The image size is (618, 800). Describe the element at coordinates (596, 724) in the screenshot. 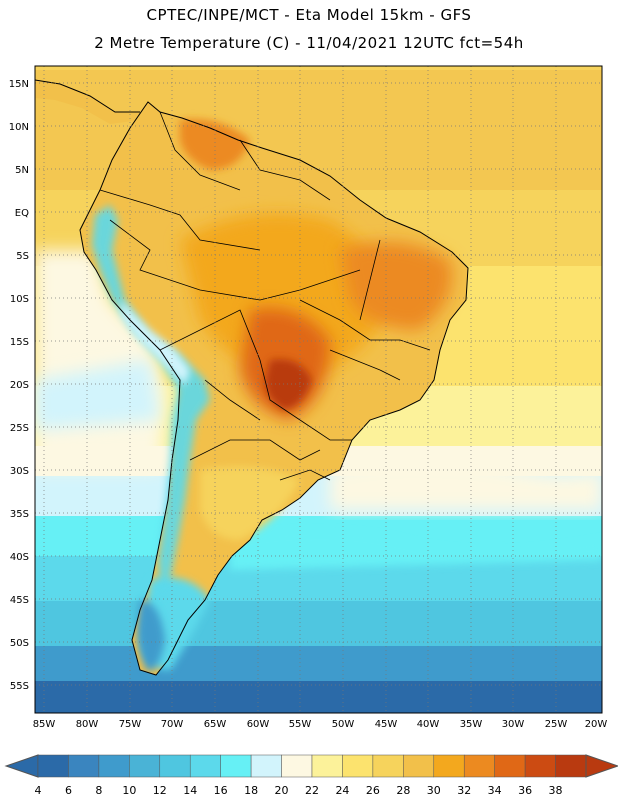

I see `lon-label: 20W` at that location.